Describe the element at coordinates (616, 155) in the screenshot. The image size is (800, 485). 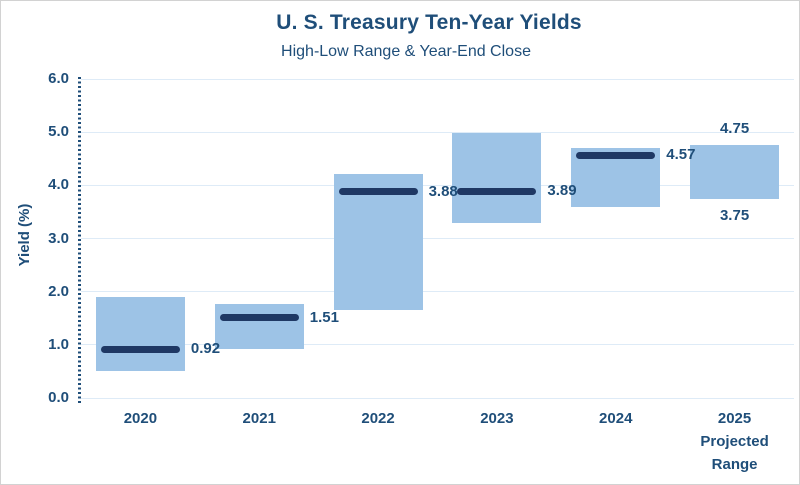
I see `close-line-2024` at that location.